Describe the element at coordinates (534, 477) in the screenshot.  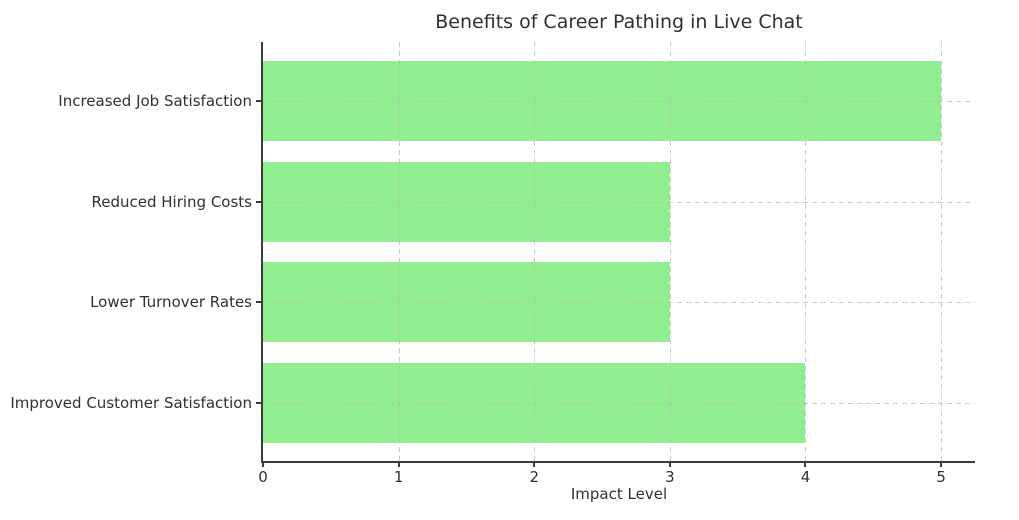
I see `x-tick-label: 2` at that location.